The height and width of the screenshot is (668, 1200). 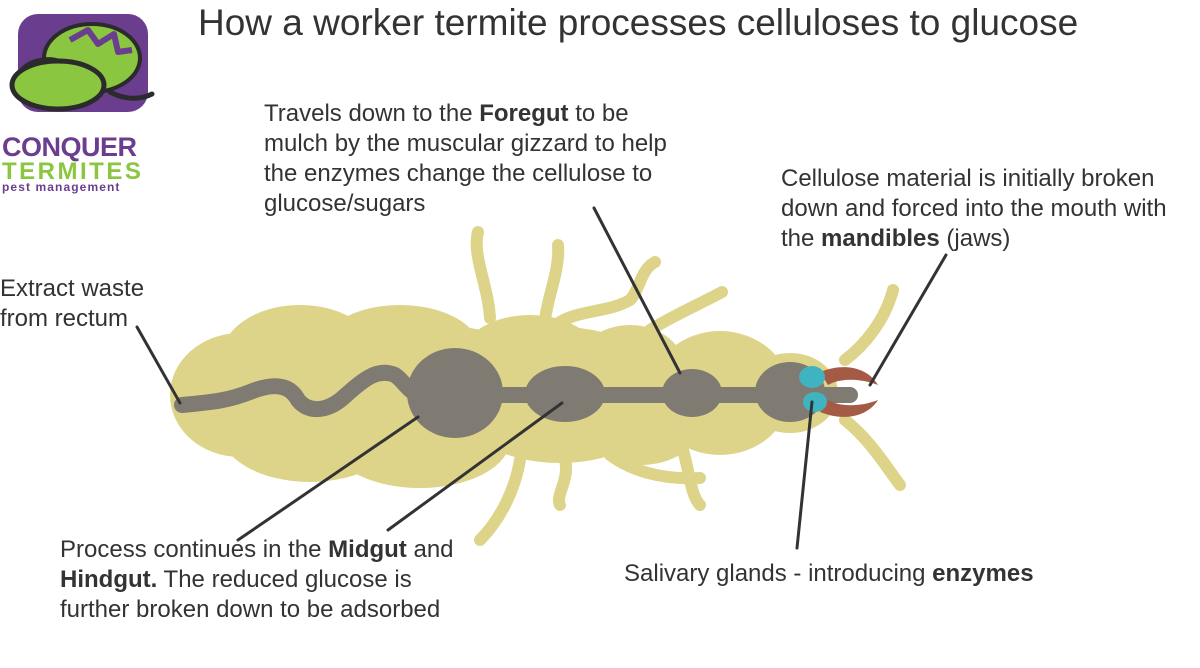 What do you see at coordinates (804, 475) in the screenshot?
I see `leader-salivary` at bounding box center [804, 475].